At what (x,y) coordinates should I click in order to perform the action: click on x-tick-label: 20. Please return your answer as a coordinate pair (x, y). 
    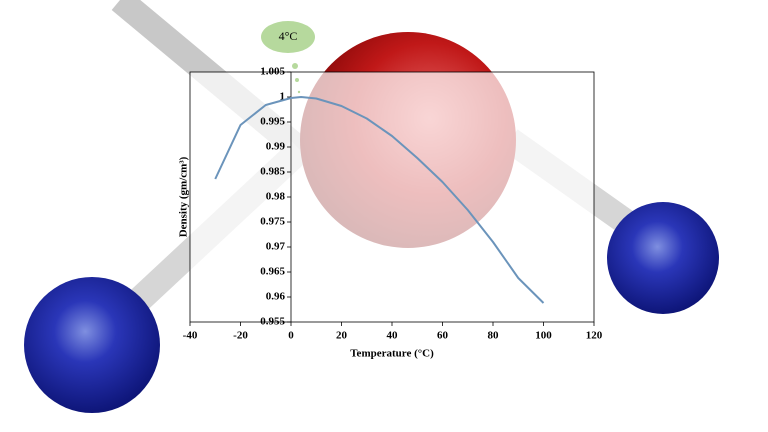
    Looking at the image, I should click on (342, 336).